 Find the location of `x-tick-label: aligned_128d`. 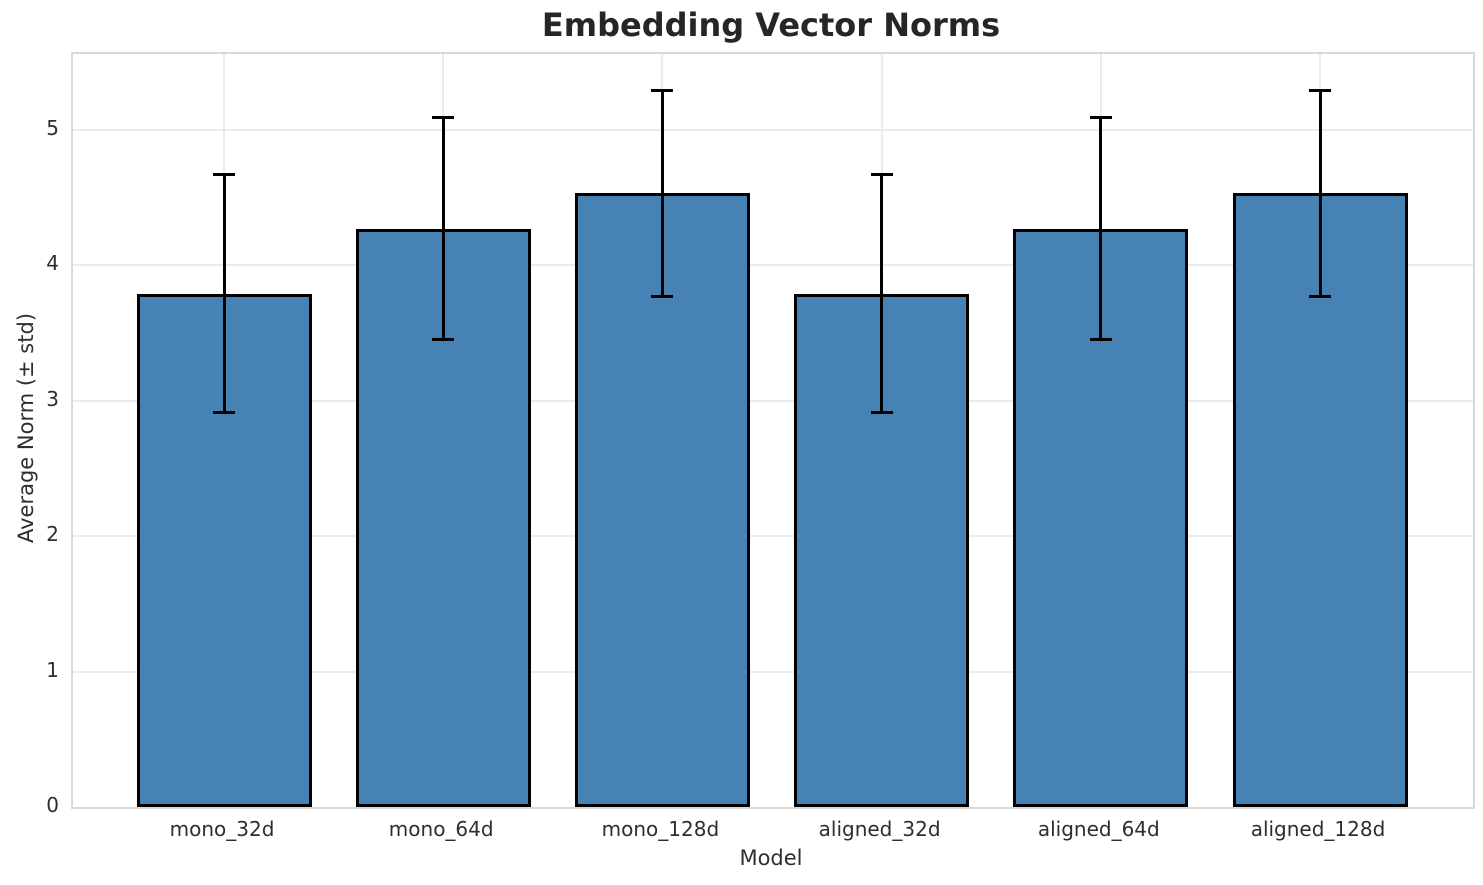

x-tick-label: aligned_128d is located at coordinates (1318, 829).